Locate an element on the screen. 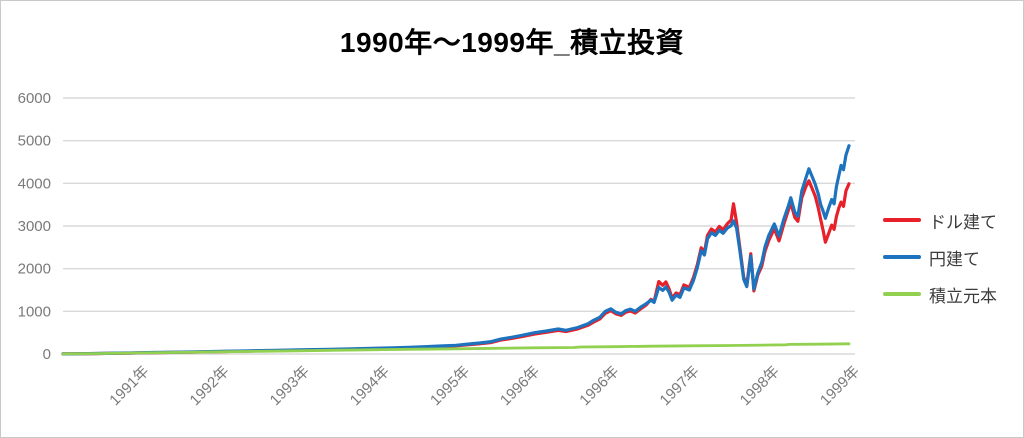 This screenshot has height=438, width=1024. legend-item-yen: 円建て is located at coordinates (950, 257).